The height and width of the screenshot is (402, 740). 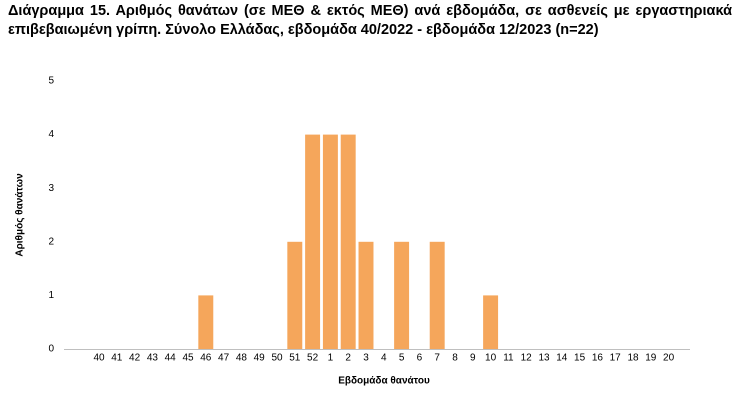 What do you see at coordinates (633, 358) in the screenshot?
I see `x-tick-label: 18` at bounding box center [633, 358].